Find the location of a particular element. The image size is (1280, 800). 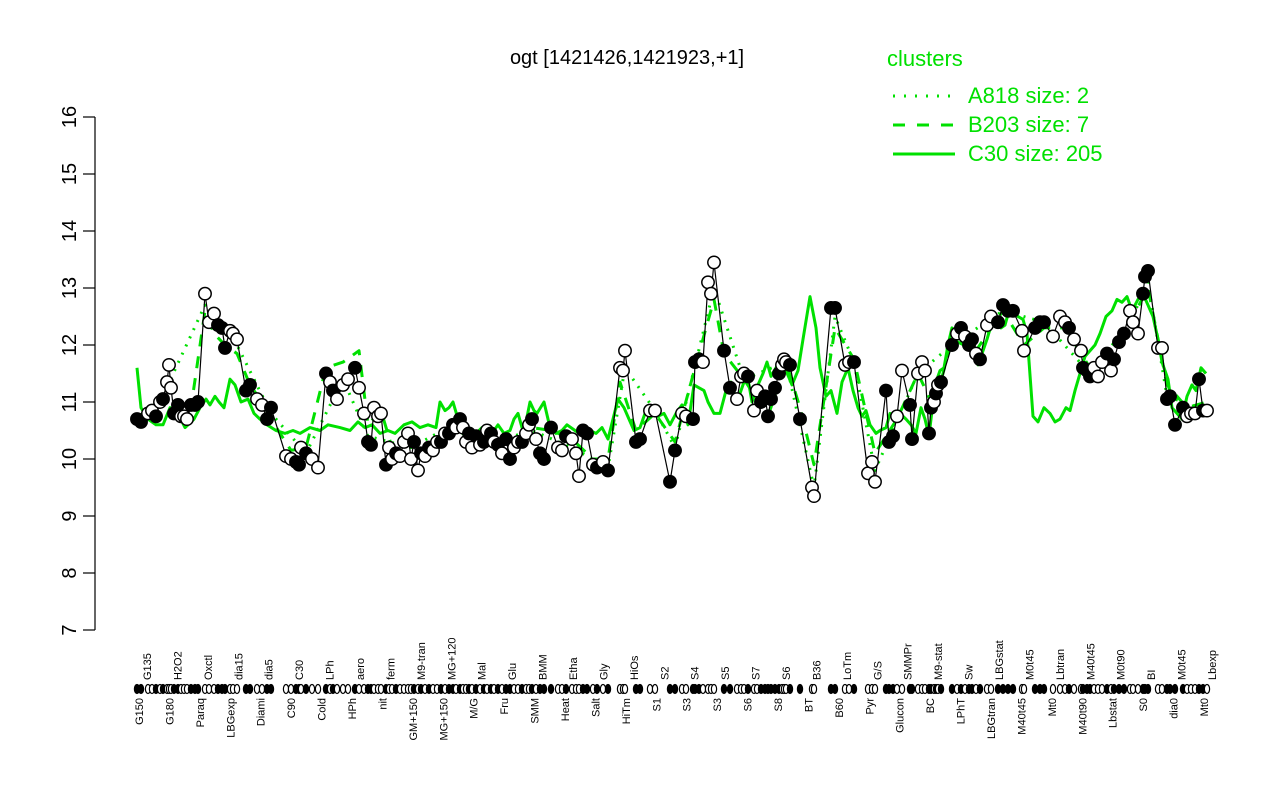

x-tick-label-top: M0t90 is located at coordinates (1122, 664).